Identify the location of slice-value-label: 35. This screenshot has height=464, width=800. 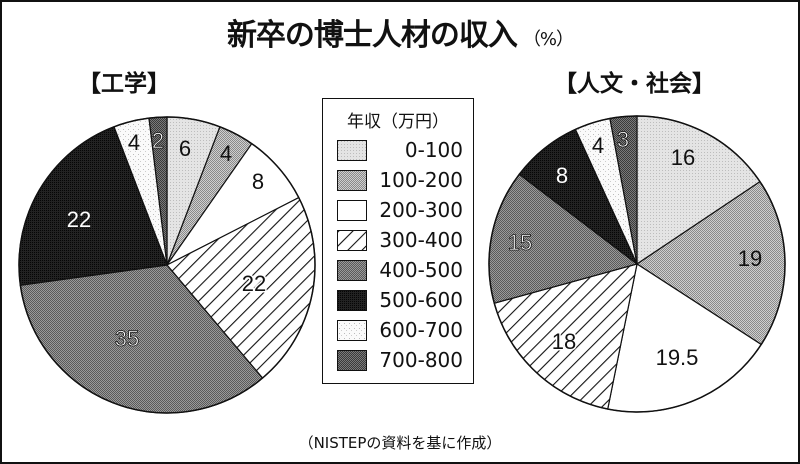
(127, 338).